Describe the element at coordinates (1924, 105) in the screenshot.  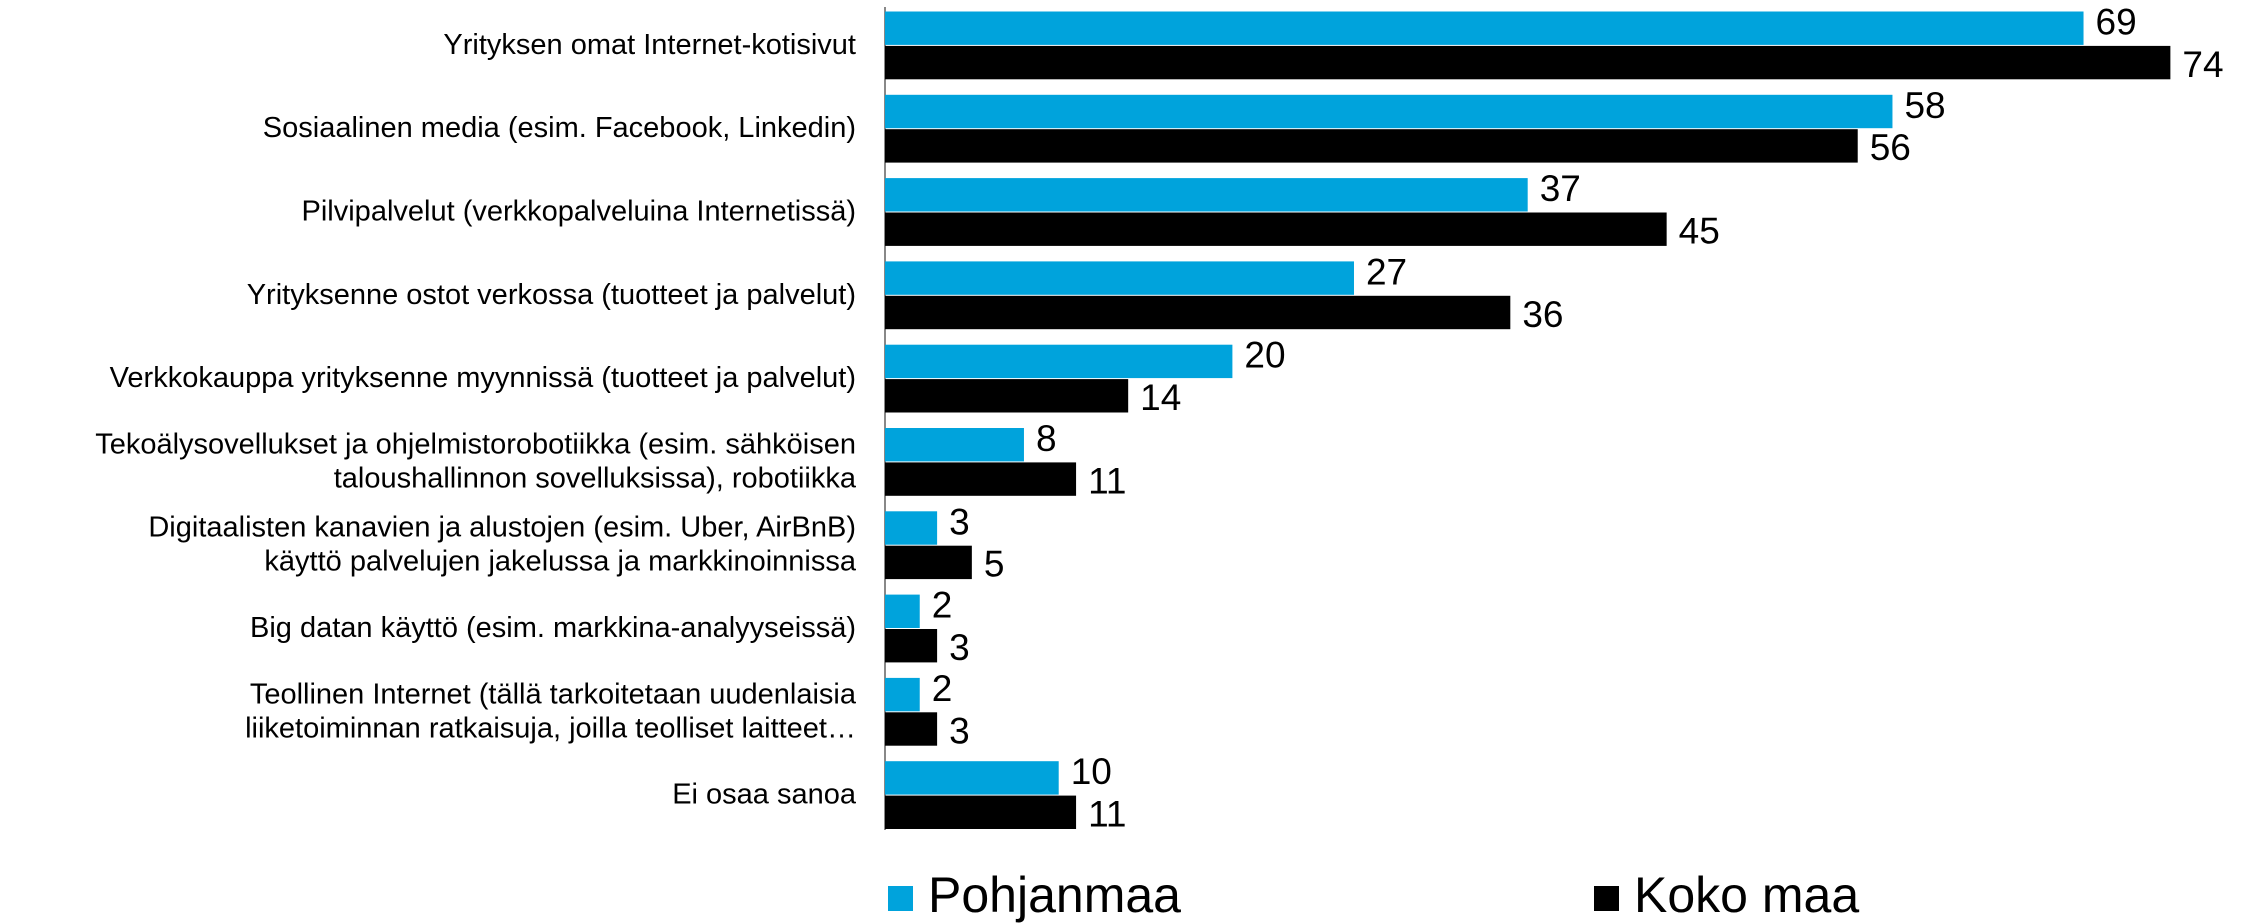
I see `value-label: 58` at that location.